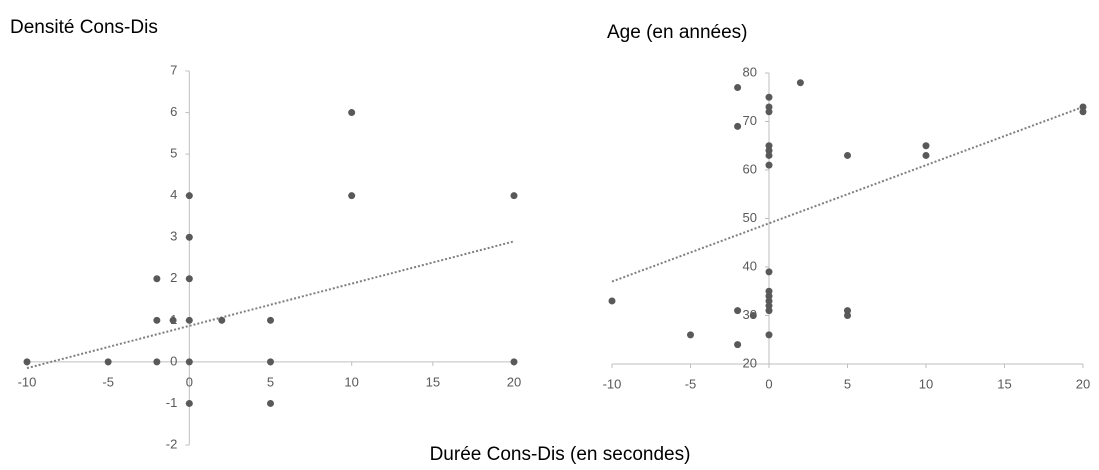 This screenshot has width=1099, height=470. Describe the element at coordinates (173, 277) in the screenshot. I see `y-tick-label: 2` at that location.